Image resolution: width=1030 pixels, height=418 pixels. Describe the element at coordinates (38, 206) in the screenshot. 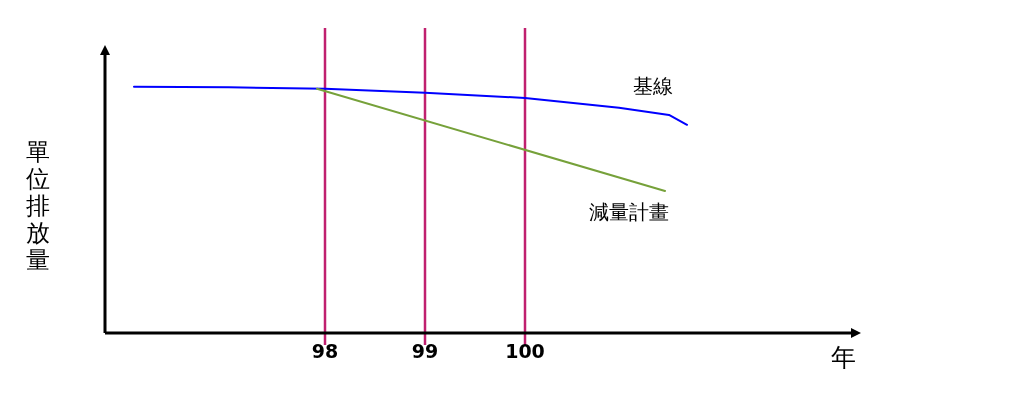

I see `y-axis-title: 單位排放量` at that location.